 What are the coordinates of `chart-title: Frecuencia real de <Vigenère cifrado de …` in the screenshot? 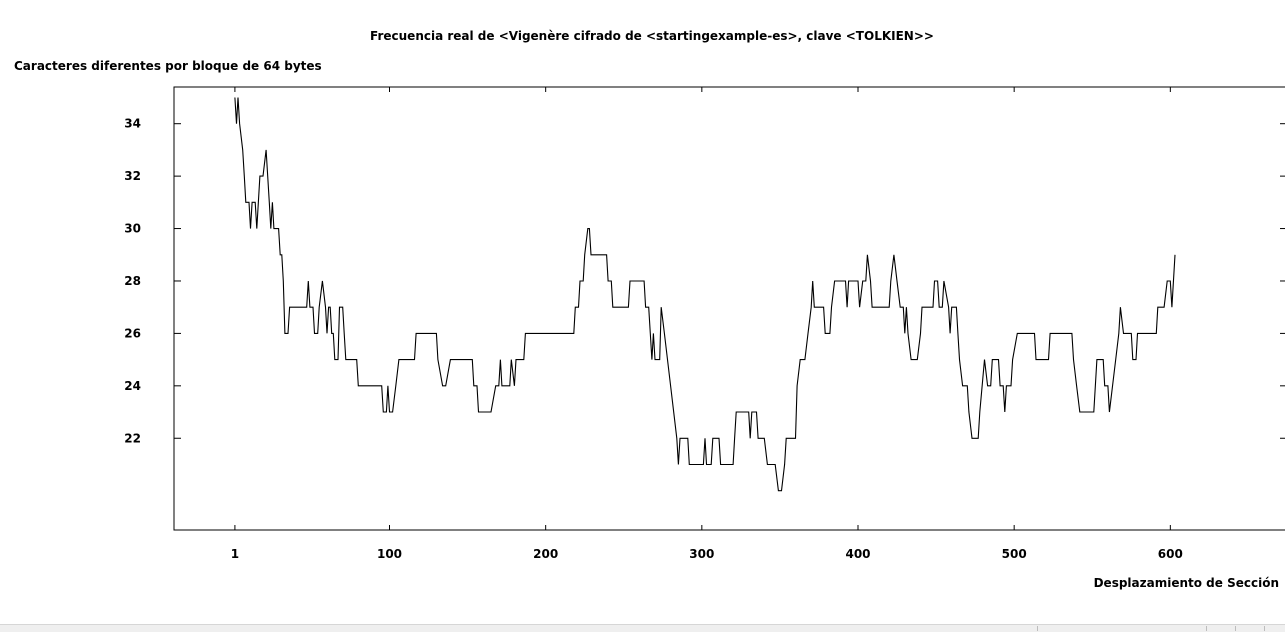 It's located at (652, 36).